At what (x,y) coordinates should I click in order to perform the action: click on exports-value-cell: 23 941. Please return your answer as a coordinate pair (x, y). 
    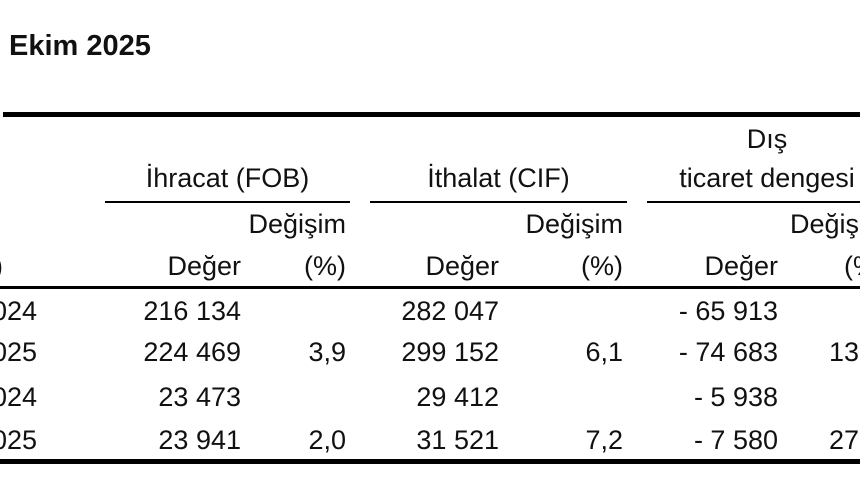
    Looking at the image, I should click on (199, 440).